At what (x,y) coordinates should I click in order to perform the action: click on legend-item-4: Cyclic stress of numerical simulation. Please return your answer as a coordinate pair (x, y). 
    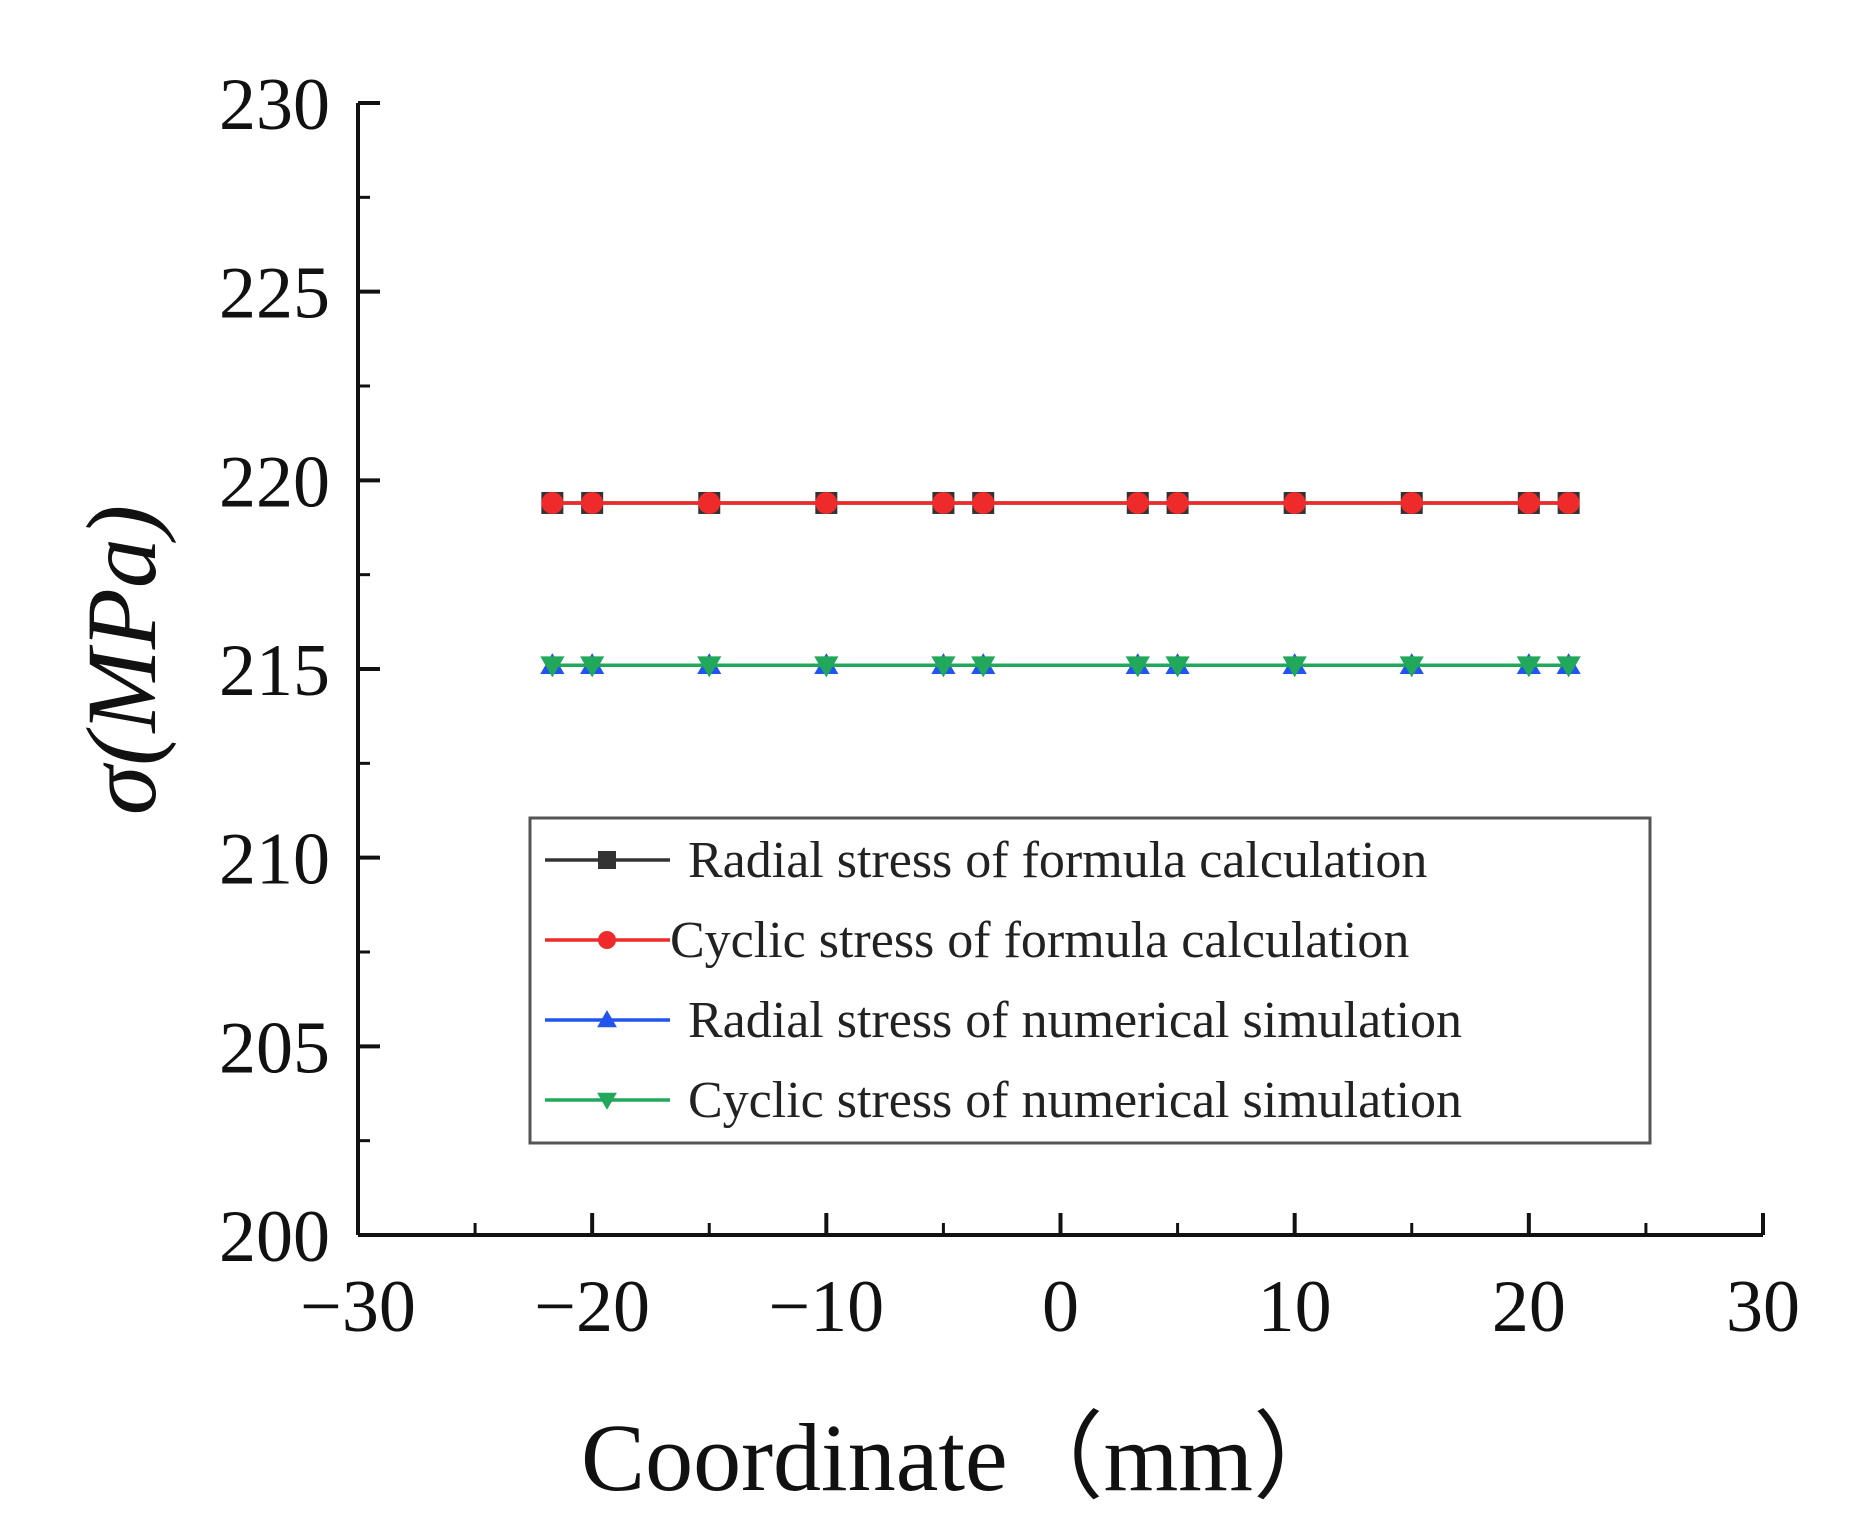
    Looking at the image, I should click on (1003, 1100).